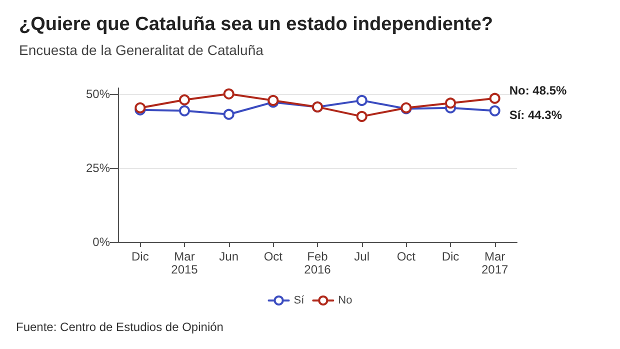 This screenshot has height=349, width=620. I want to click on x-tick-label: Mar 2015, so click(184, 263).